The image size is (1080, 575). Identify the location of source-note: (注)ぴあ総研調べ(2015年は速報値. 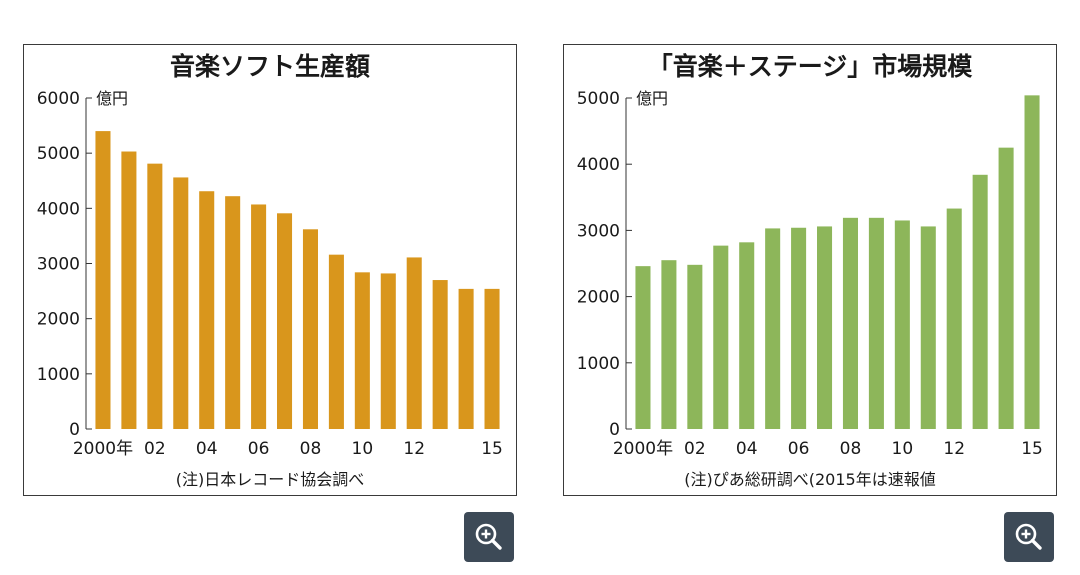
(809, 479).